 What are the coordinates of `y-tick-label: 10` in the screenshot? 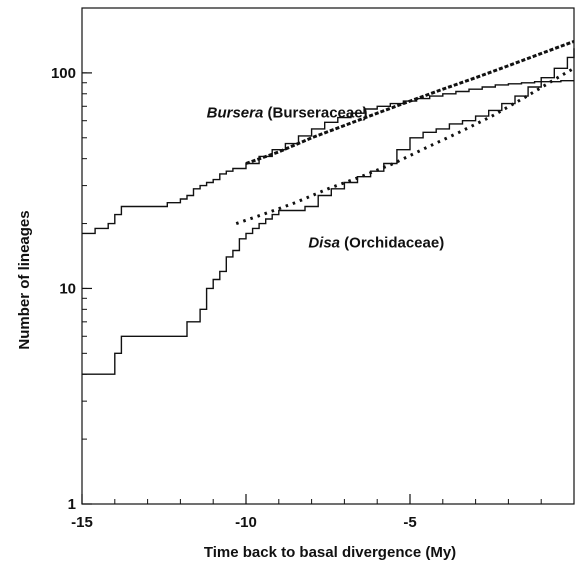 It's located at (67, 288).